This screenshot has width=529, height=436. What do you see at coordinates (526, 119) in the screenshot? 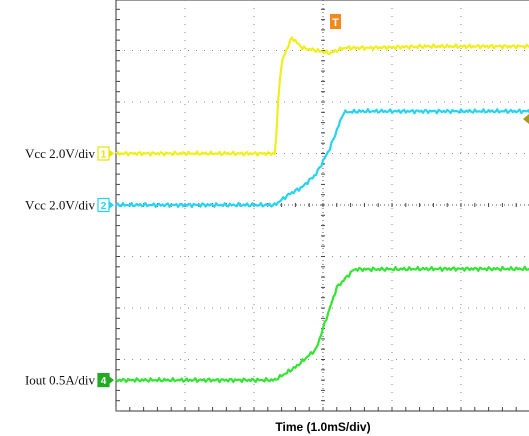
I see `ch1-right-offscreen-marker` at bounding box center [526, 119].